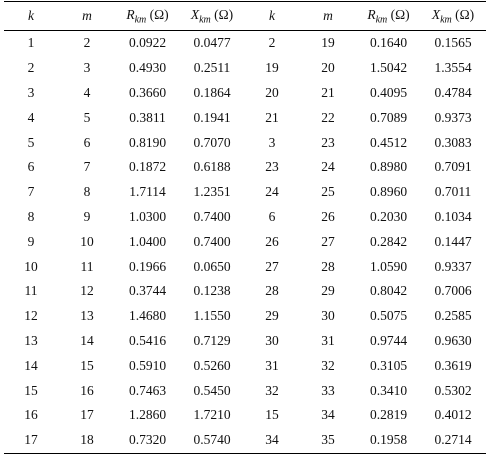  What do you see at coordinates (453, 390) in the screenshot?
I see `cell-x-km-2: 0.5302` at bounding box center [453, 390].